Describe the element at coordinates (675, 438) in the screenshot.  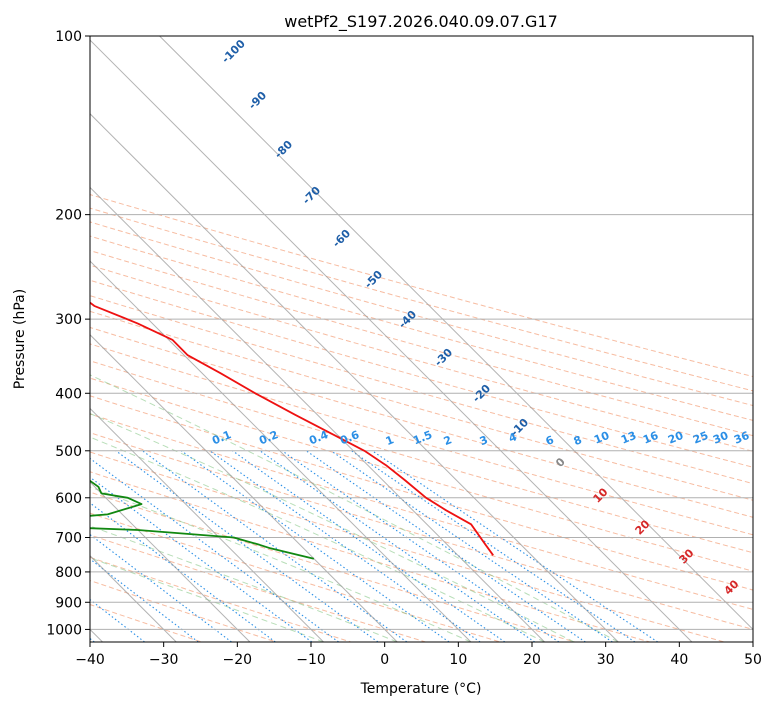
I see `mixing-ratio-label: 20` at that location.